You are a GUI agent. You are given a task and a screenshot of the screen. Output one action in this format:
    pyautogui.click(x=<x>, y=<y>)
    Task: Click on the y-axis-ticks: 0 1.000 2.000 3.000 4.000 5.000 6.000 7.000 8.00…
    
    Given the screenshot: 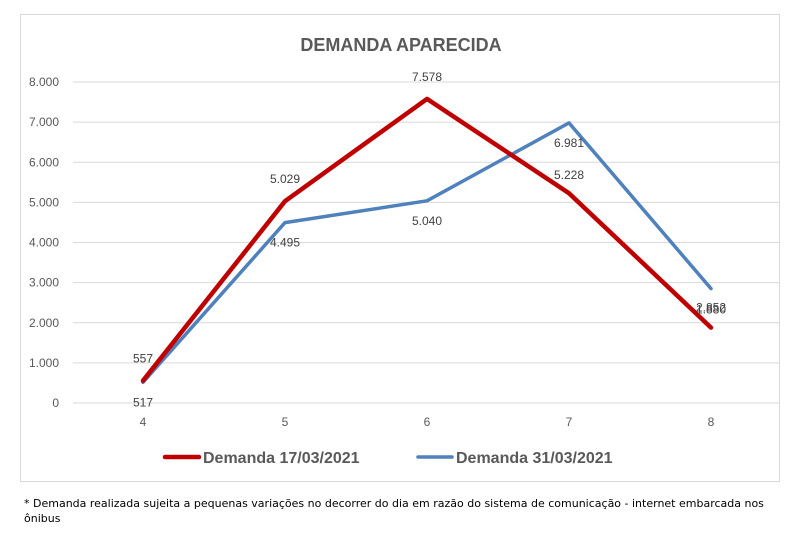 What is the action you would take?
    pyautogui.click(x=44, y=242)
    